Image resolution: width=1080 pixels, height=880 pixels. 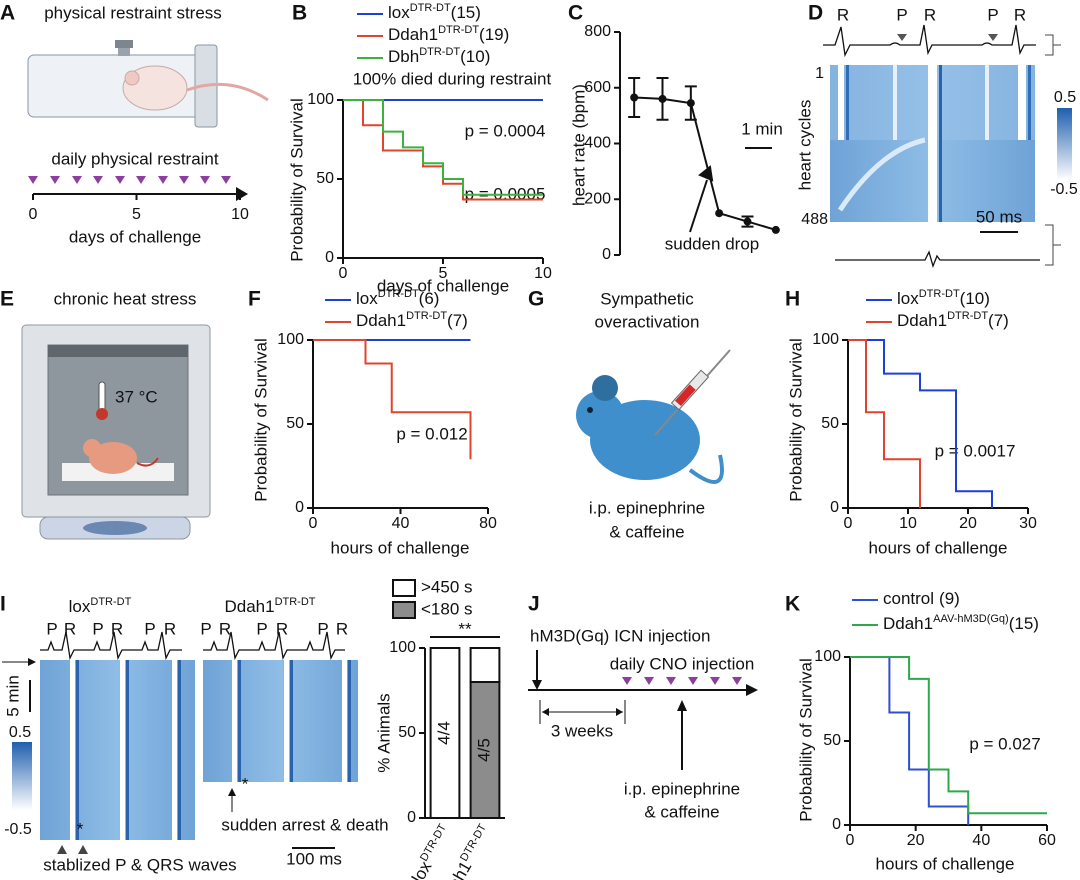 I want to click on annotation: 1 min, so click(x=762, y=128).